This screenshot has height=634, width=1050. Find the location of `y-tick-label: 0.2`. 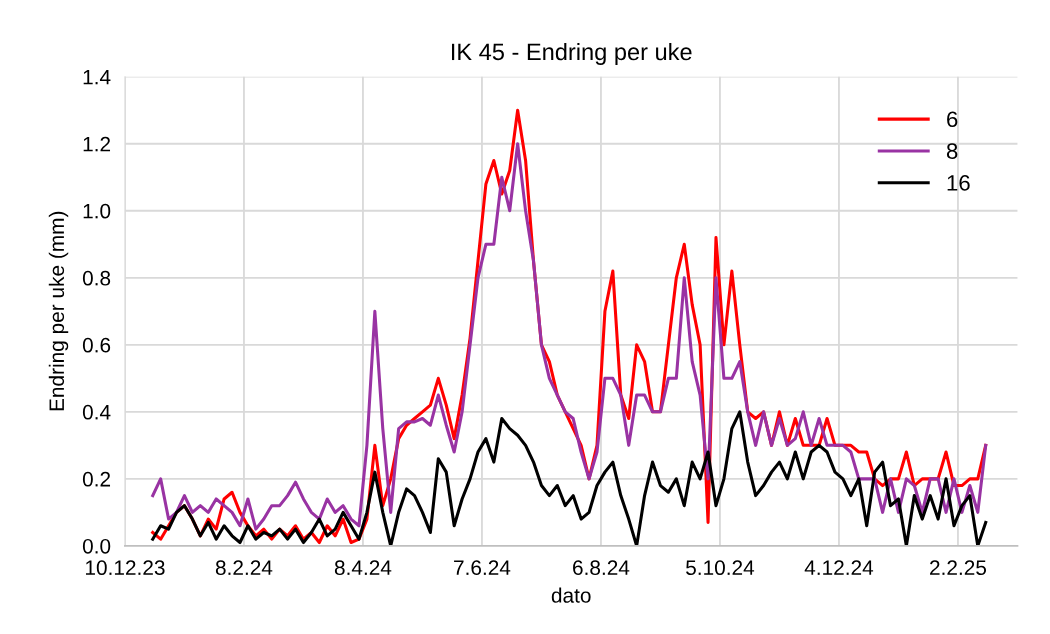

y-tick-label: 0.2 is located at coordinates (96, 479).